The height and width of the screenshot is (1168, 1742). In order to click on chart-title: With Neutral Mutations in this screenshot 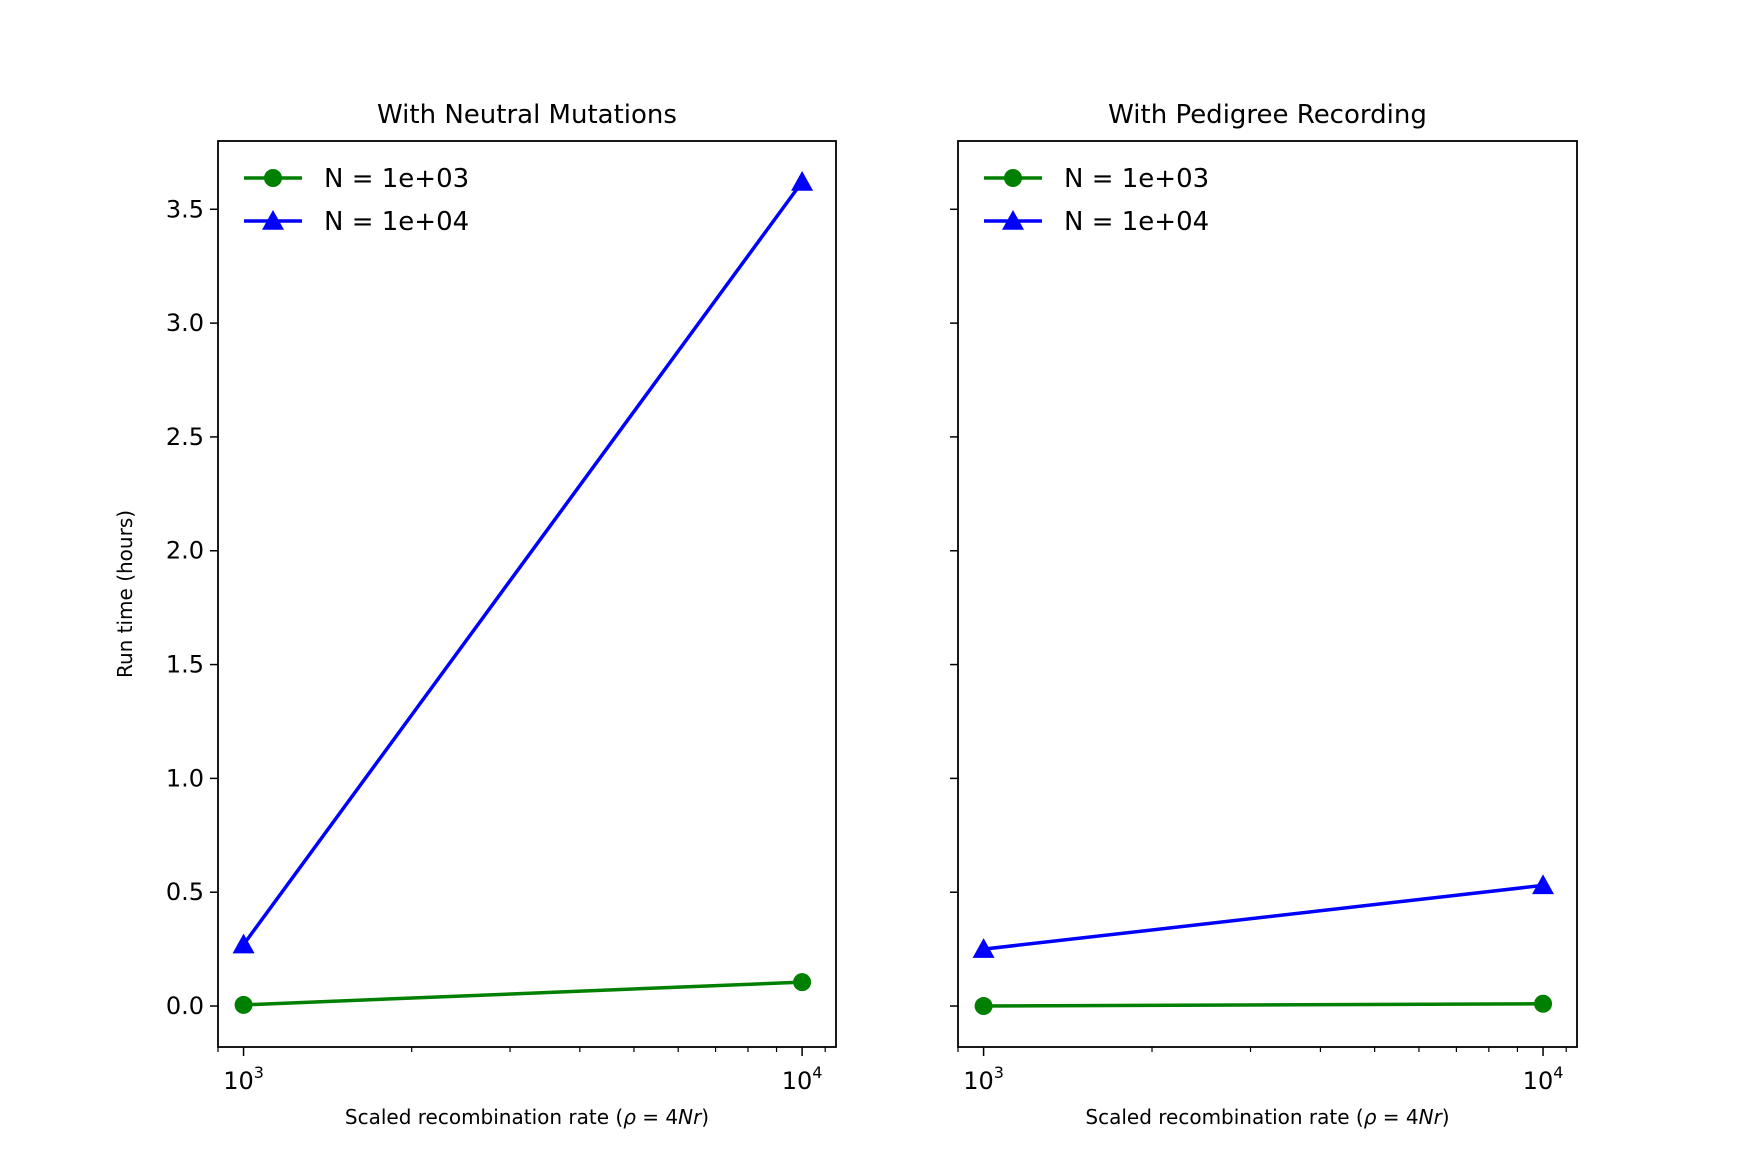, I will do `click(527, 115)`.